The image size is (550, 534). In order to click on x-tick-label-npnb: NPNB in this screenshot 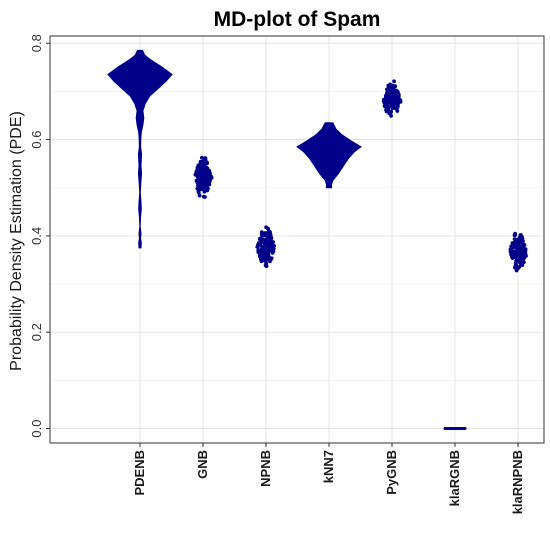, I will do `click(265, 468)`.